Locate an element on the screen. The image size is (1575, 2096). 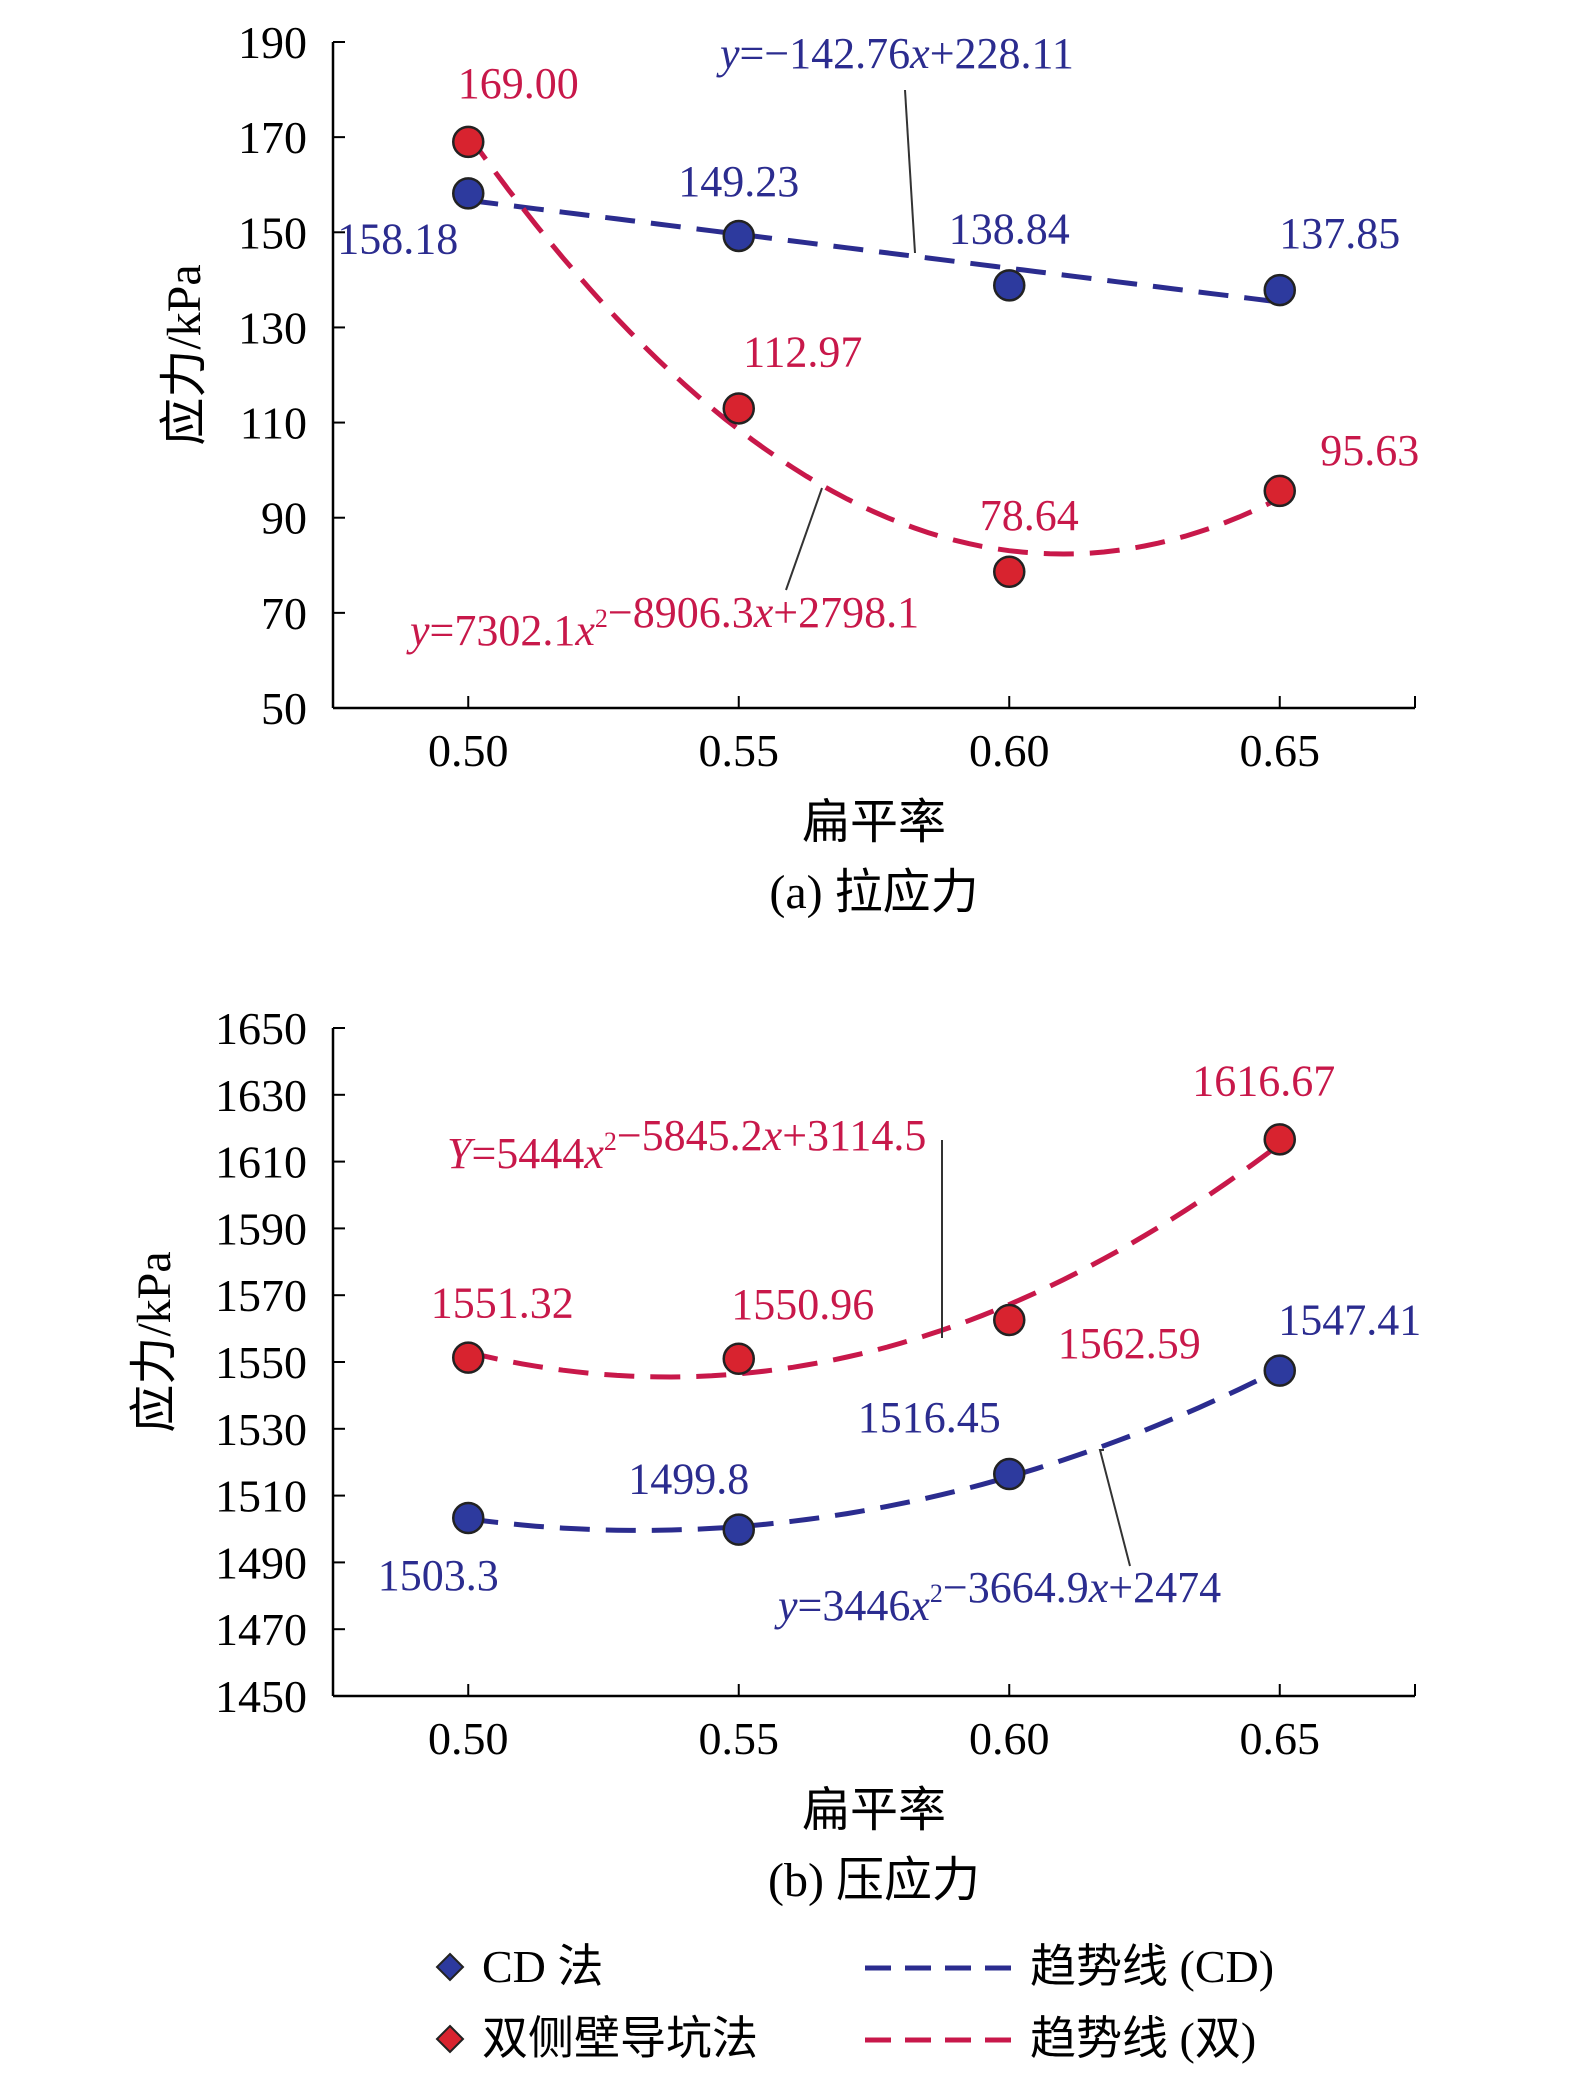
trend-equation-cd: y=3446x2−3664.9x+2474 is located at coordinates (997, 1596).